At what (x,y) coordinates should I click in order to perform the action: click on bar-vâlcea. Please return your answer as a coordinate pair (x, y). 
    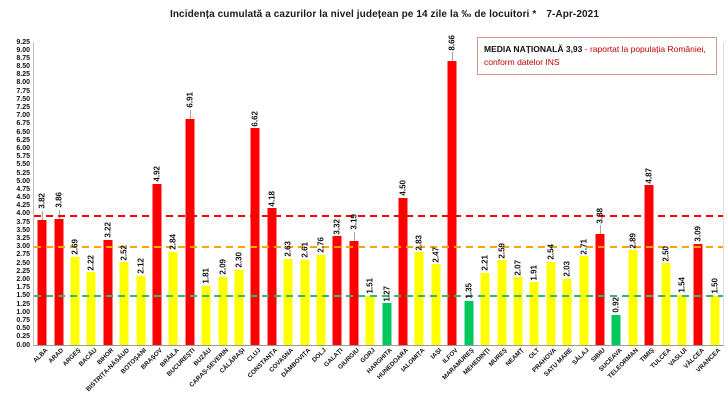
    Looking at the image, I should click on (698, 294).